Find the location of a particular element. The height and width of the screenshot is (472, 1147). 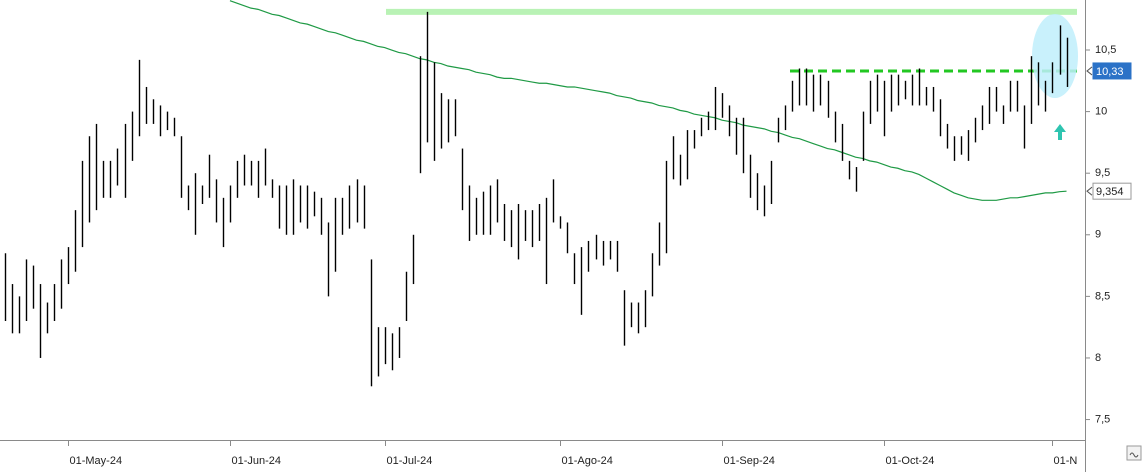

x-tick-label: 01-Jul-24 is located at coordinates (410, 461).